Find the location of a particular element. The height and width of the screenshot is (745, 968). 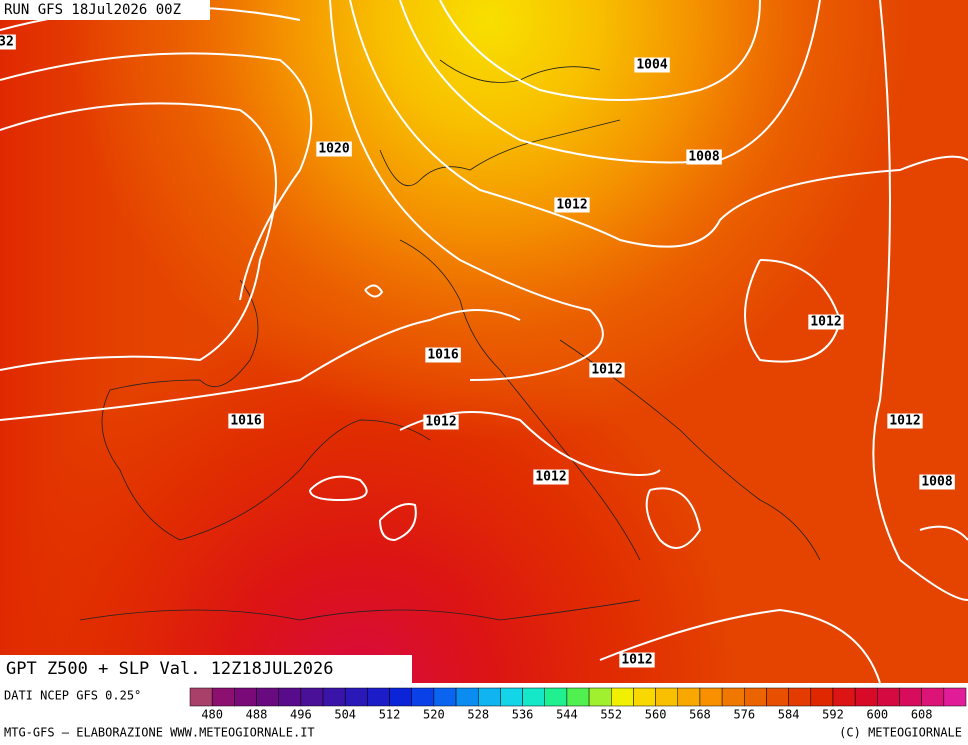

copyright: (C) METEOGIORNALE is located at coordinates (900, 733).